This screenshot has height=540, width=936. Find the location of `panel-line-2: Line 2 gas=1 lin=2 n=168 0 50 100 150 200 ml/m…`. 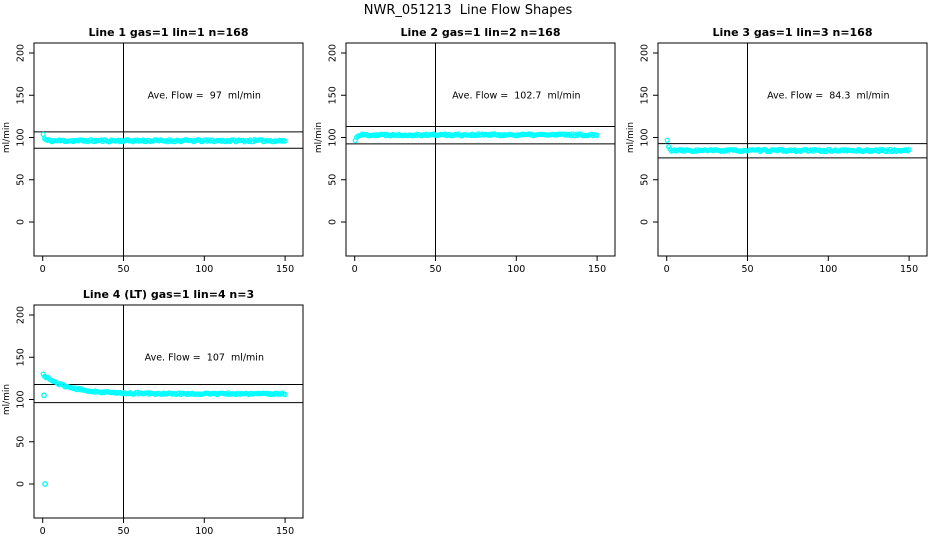

panel-line-2: Line 2 gas=1 lin=2 n=168 0 50 100 150 200 ml/m… is located at coordinates (465, 150).